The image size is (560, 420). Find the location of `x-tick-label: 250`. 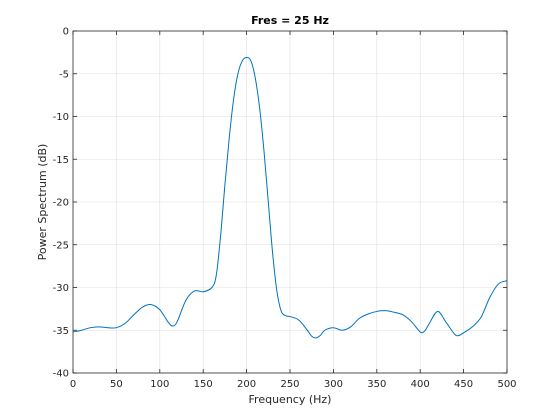

x-tick-label: 250 is located at coordinates (289, 384).